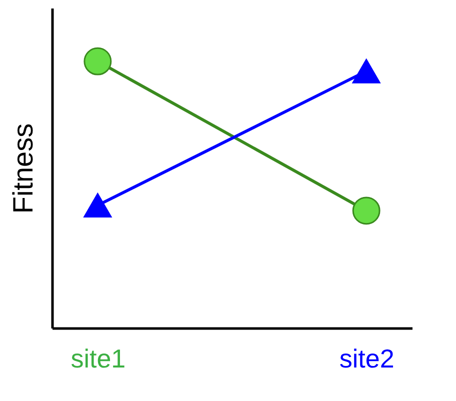 Image resolution: width=456 pixels, height=401 pixels. What do you see at coordinates (366, 359) in the screenshot?
I see `x-tick-label: site2` at bounding box center [366, 359].